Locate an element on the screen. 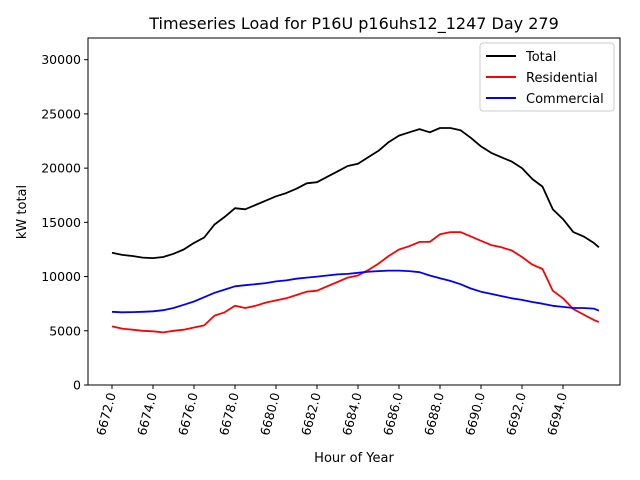 This screenshot has width=640, height=480. x-tick-label: 6686.0 is located at coordinates (393, 414).